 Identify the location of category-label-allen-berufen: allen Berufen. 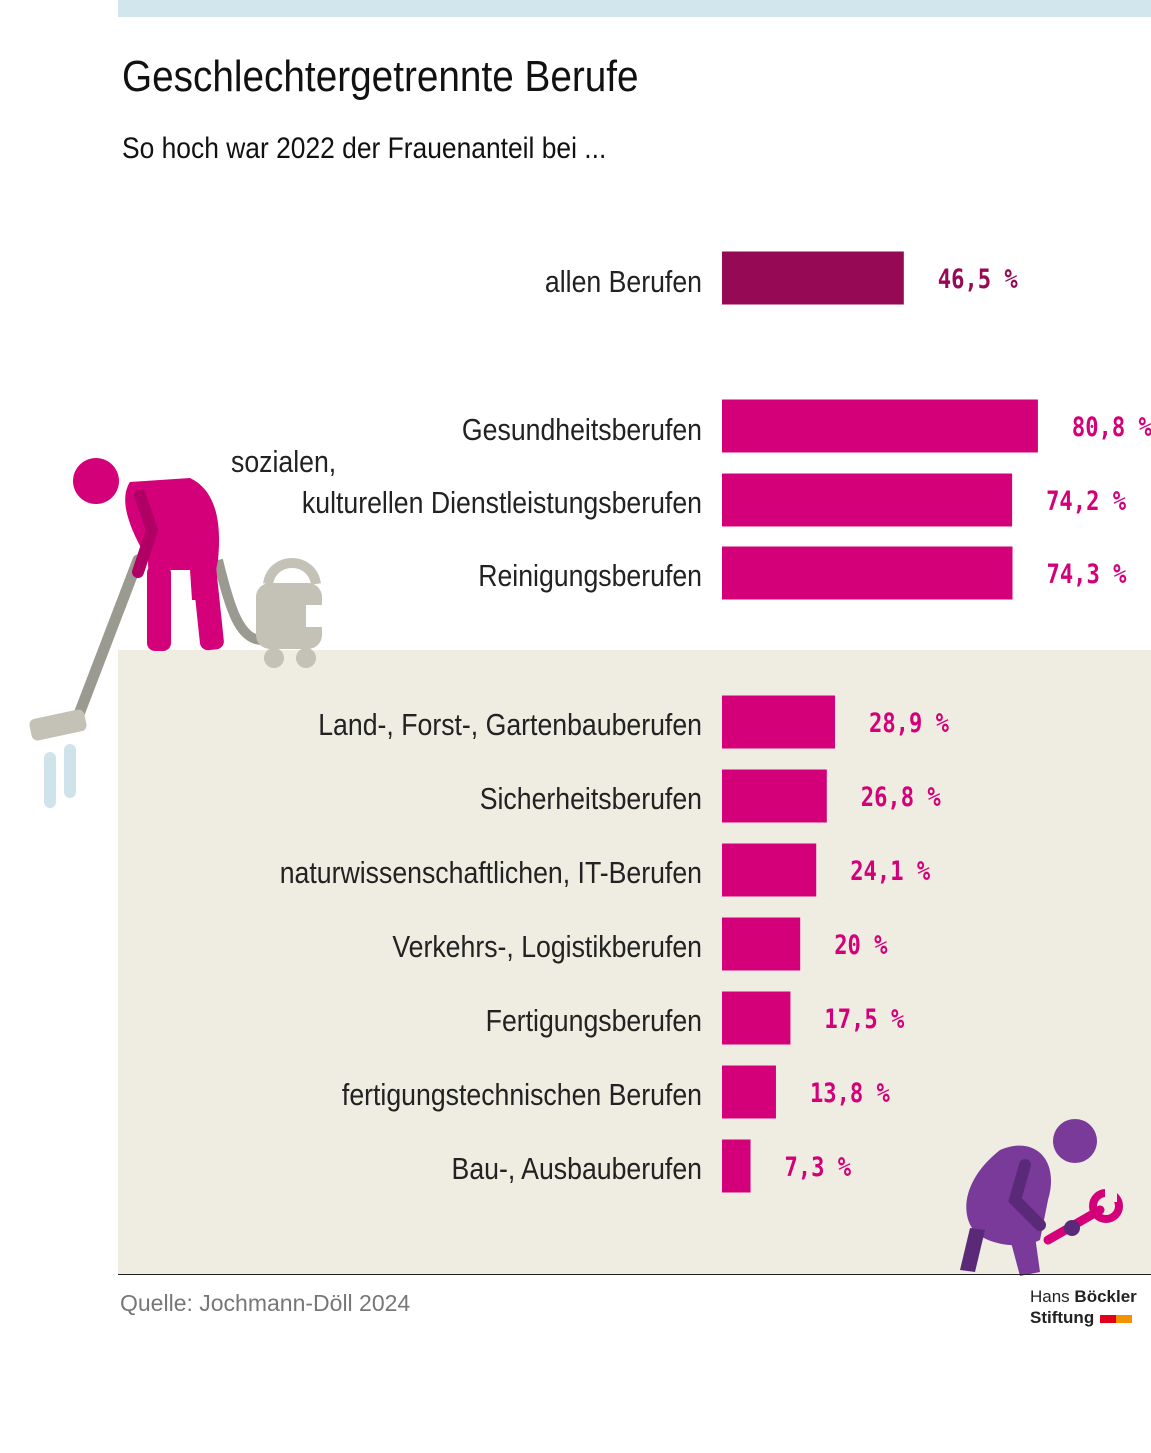
(623, 282).